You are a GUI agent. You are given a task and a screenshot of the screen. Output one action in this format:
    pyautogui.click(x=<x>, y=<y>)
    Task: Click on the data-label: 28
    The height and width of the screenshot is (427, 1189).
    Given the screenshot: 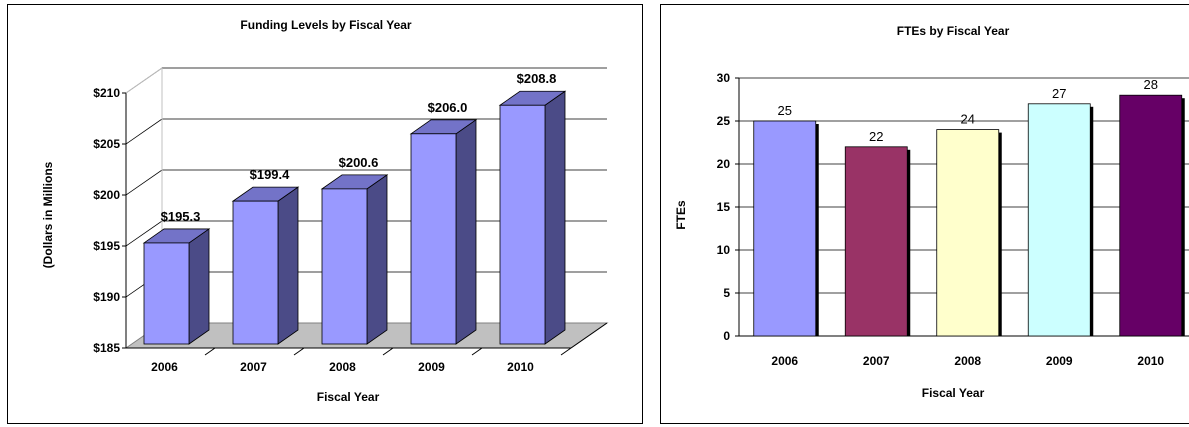 What is the action you would take?
    pyautogui.click(x=1151, y=84)
    